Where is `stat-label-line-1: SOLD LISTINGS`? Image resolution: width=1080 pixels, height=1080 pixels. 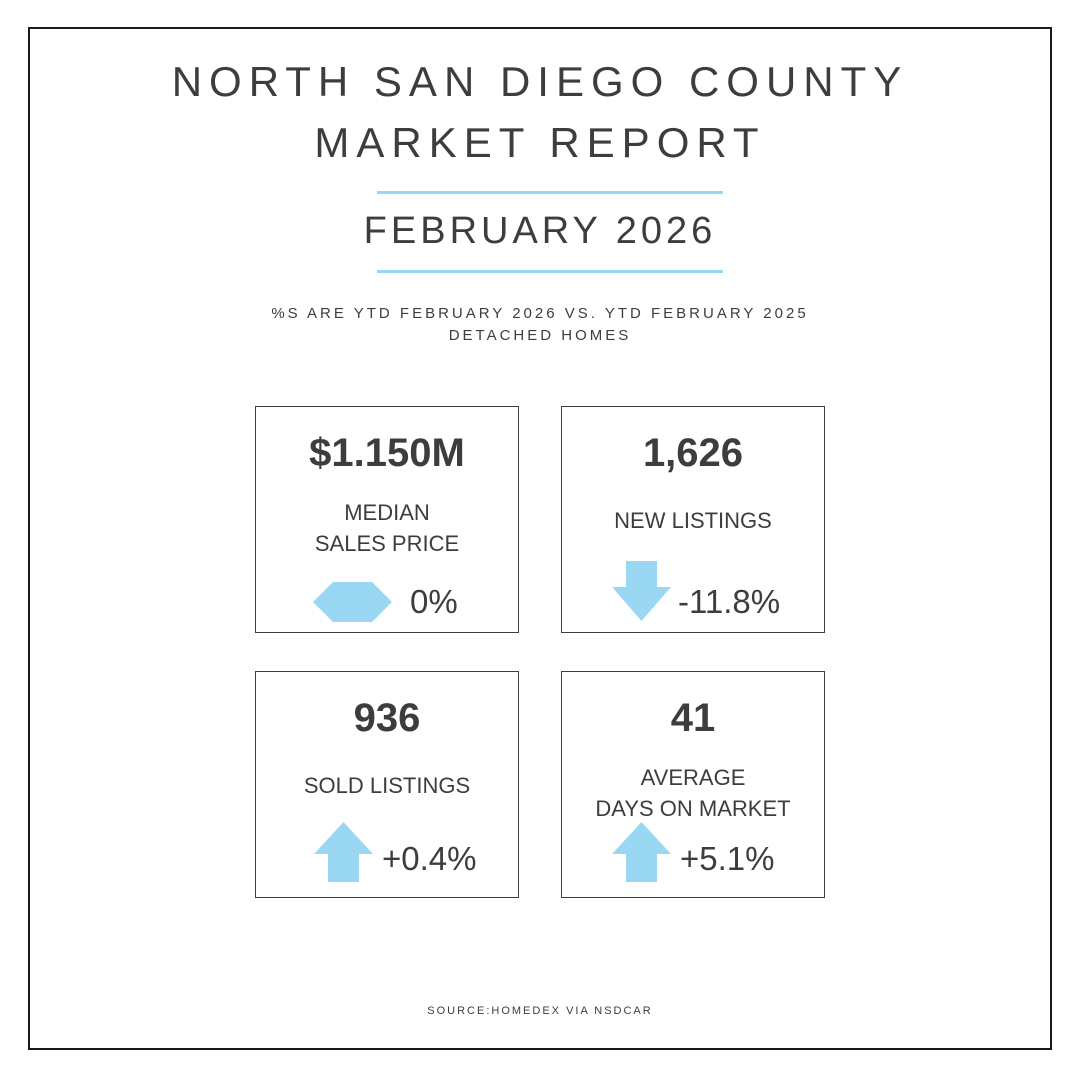
stat-label-line-1: SOLD LISTINGS is located at coordinates (387, 785).